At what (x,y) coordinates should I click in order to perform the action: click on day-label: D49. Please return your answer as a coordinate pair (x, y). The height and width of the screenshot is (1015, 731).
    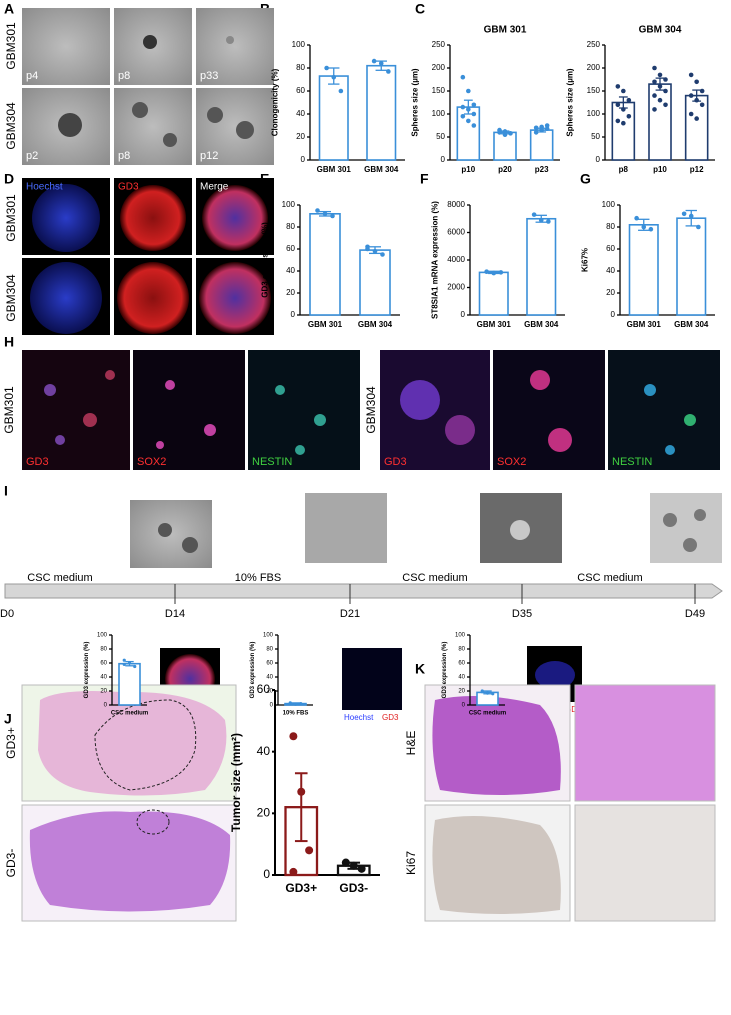
    Looking at the image, I should click on (695, 614).